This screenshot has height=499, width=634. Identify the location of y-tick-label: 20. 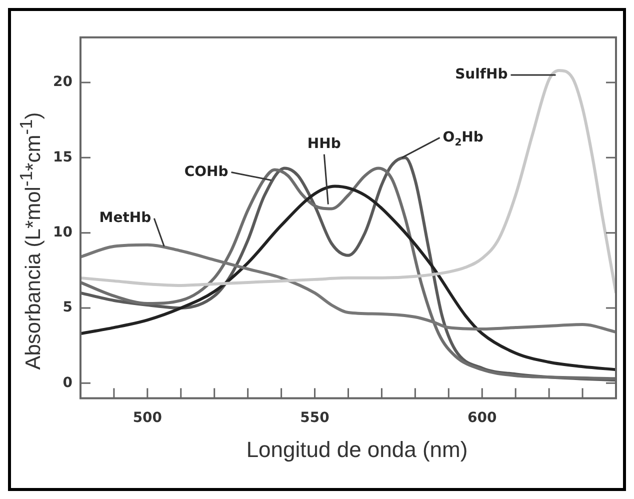
(63, 82).